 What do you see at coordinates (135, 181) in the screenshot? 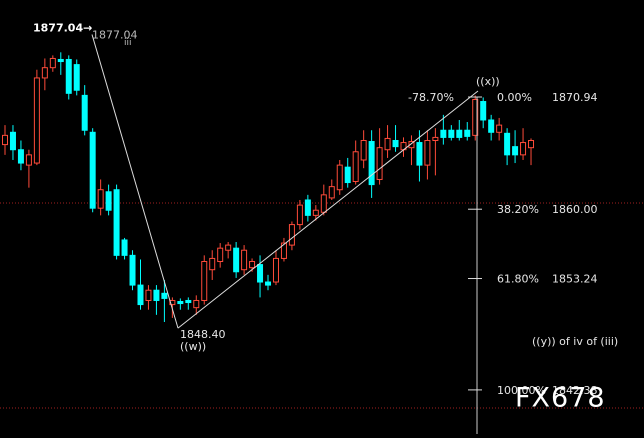
I see `wave-line` at bounding box center [135, 181].